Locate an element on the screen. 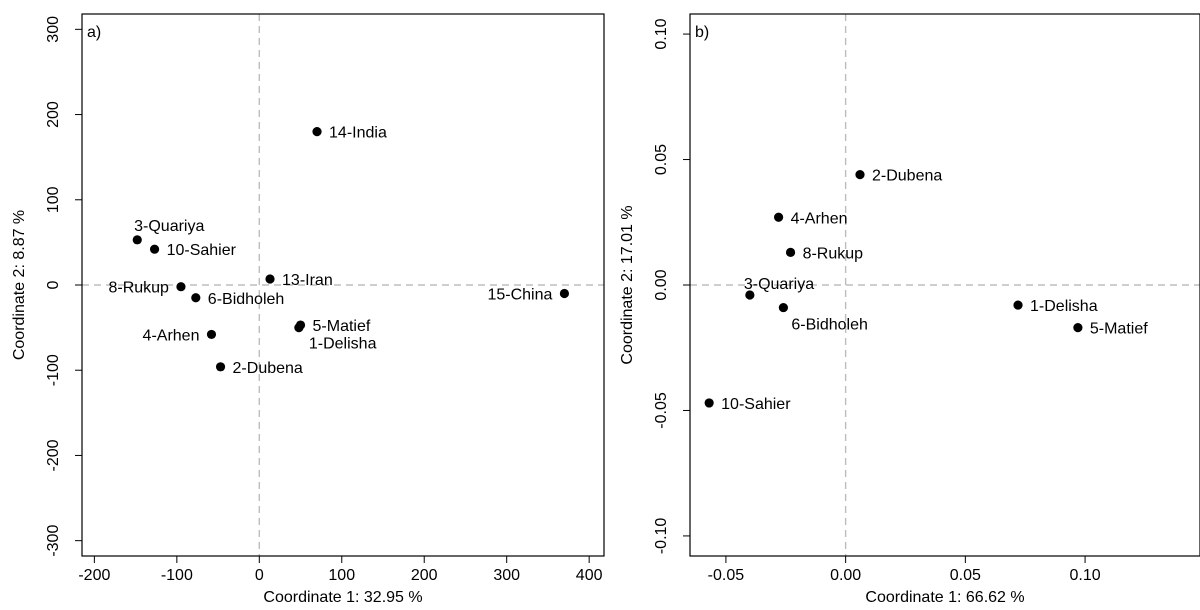  point-label: 15-China is located at coordinates (519, 295).